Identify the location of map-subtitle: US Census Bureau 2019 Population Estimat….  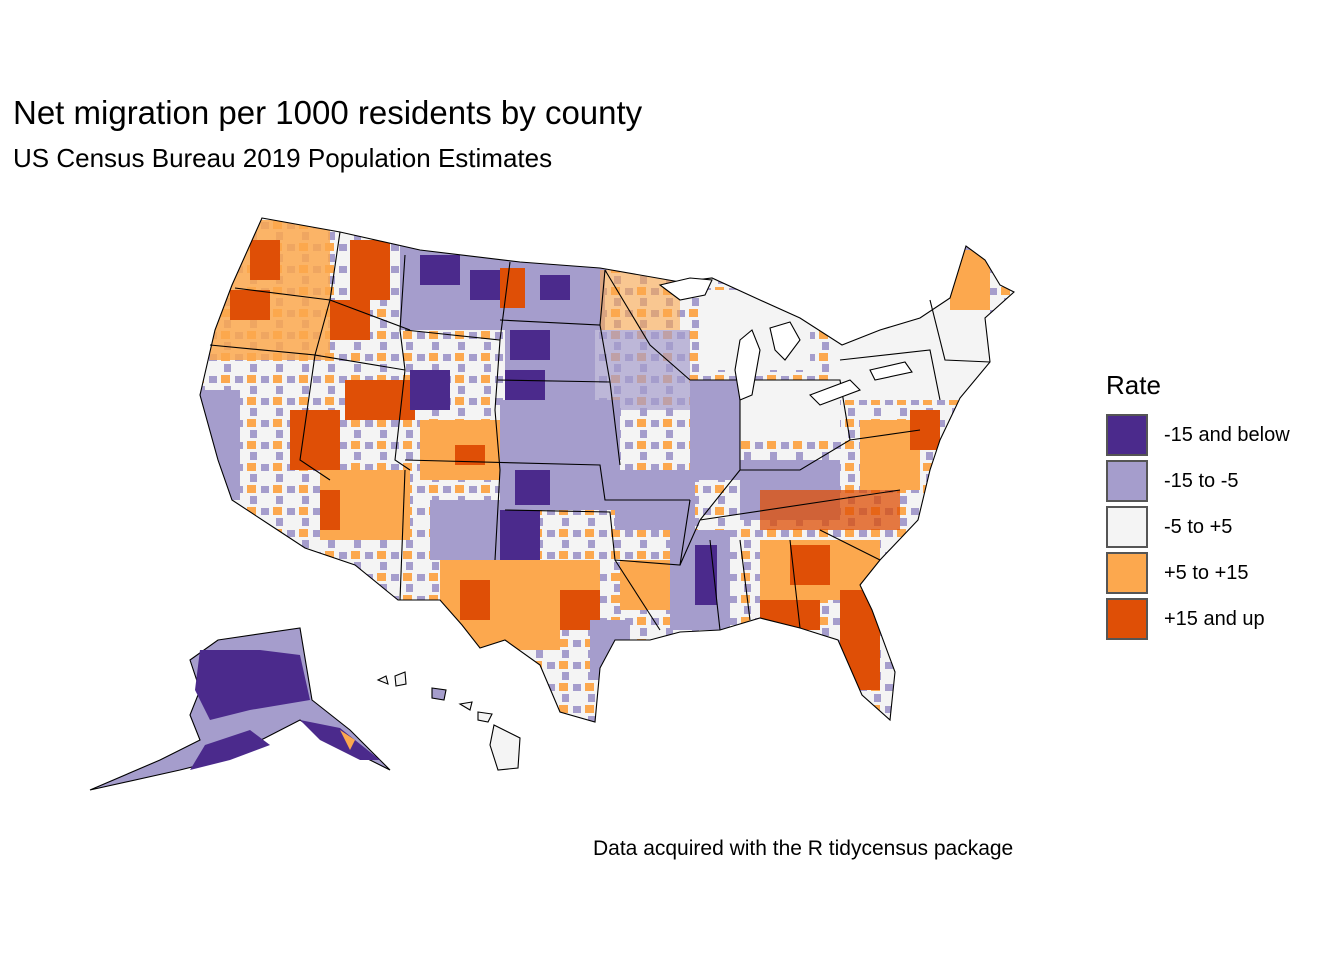
(283, 158).